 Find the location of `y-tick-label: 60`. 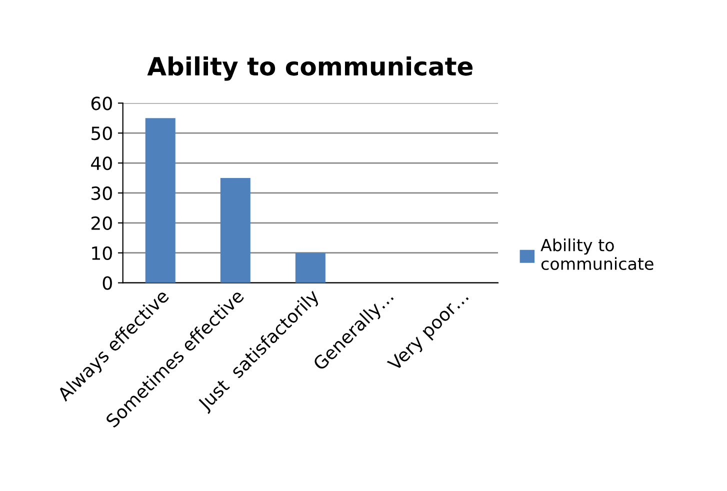

y-tick-label: 60 is located at coordinates (101, 103).